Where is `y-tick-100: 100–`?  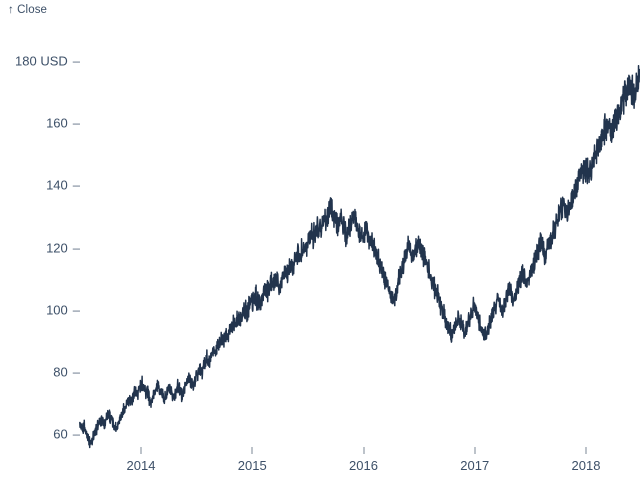 y-tick-100: 100– is located at coordinates (63, 309).